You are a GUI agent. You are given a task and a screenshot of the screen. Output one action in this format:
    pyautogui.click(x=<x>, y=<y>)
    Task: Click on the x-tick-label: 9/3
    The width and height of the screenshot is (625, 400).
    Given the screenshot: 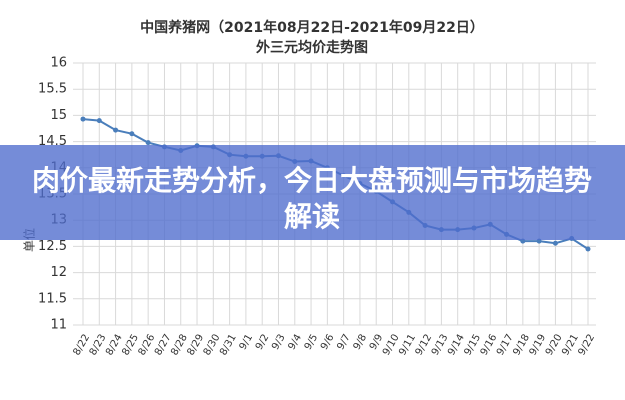 What is the action you would take?
    pyautogui.click(x=279, y=342)
    